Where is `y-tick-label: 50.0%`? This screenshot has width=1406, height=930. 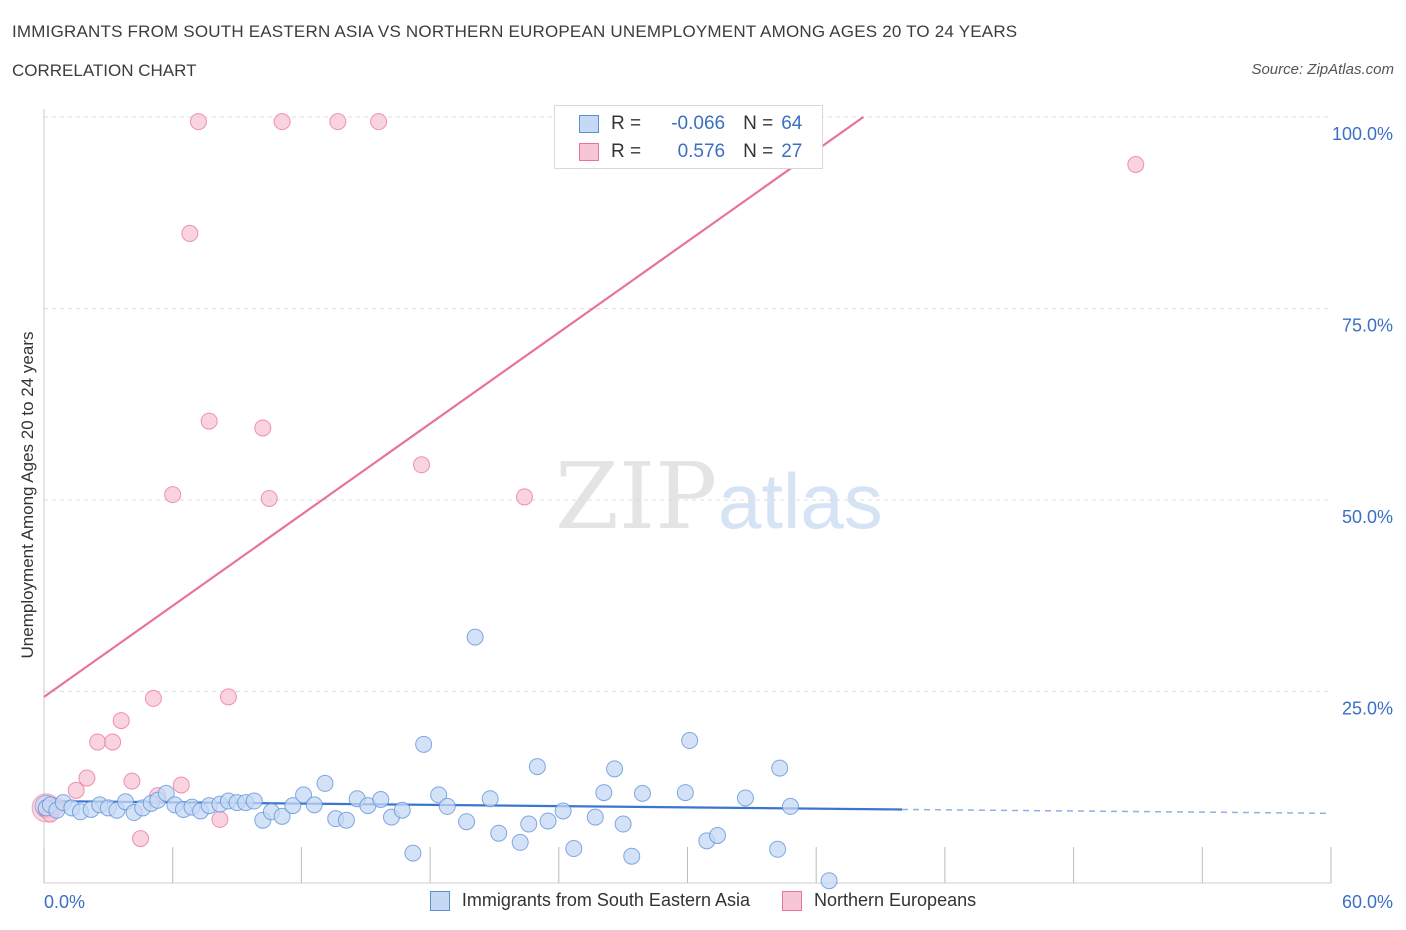 y-tick-label: 50.0% is located at coordinates (1367, 517).